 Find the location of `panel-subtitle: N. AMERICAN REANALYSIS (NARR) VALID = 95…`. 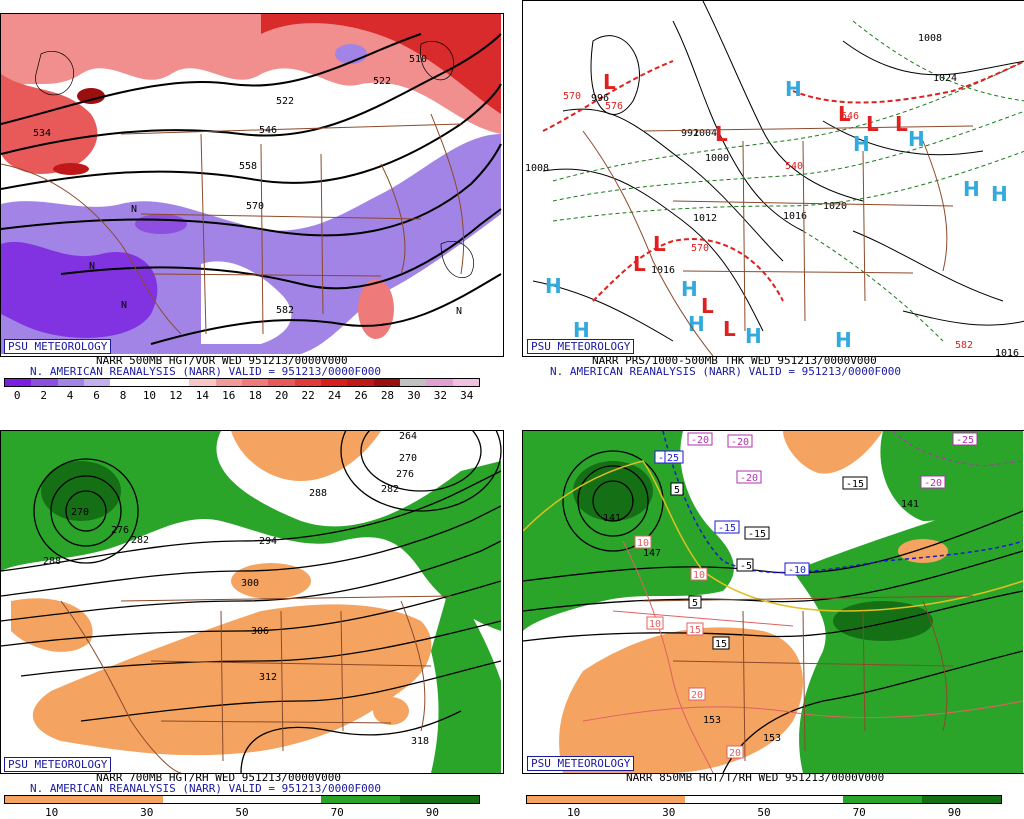

panel-subtitle: N. AMERICAN REANALYSIS (NARR) VALID = 95… is located at coordinates (205, 371).